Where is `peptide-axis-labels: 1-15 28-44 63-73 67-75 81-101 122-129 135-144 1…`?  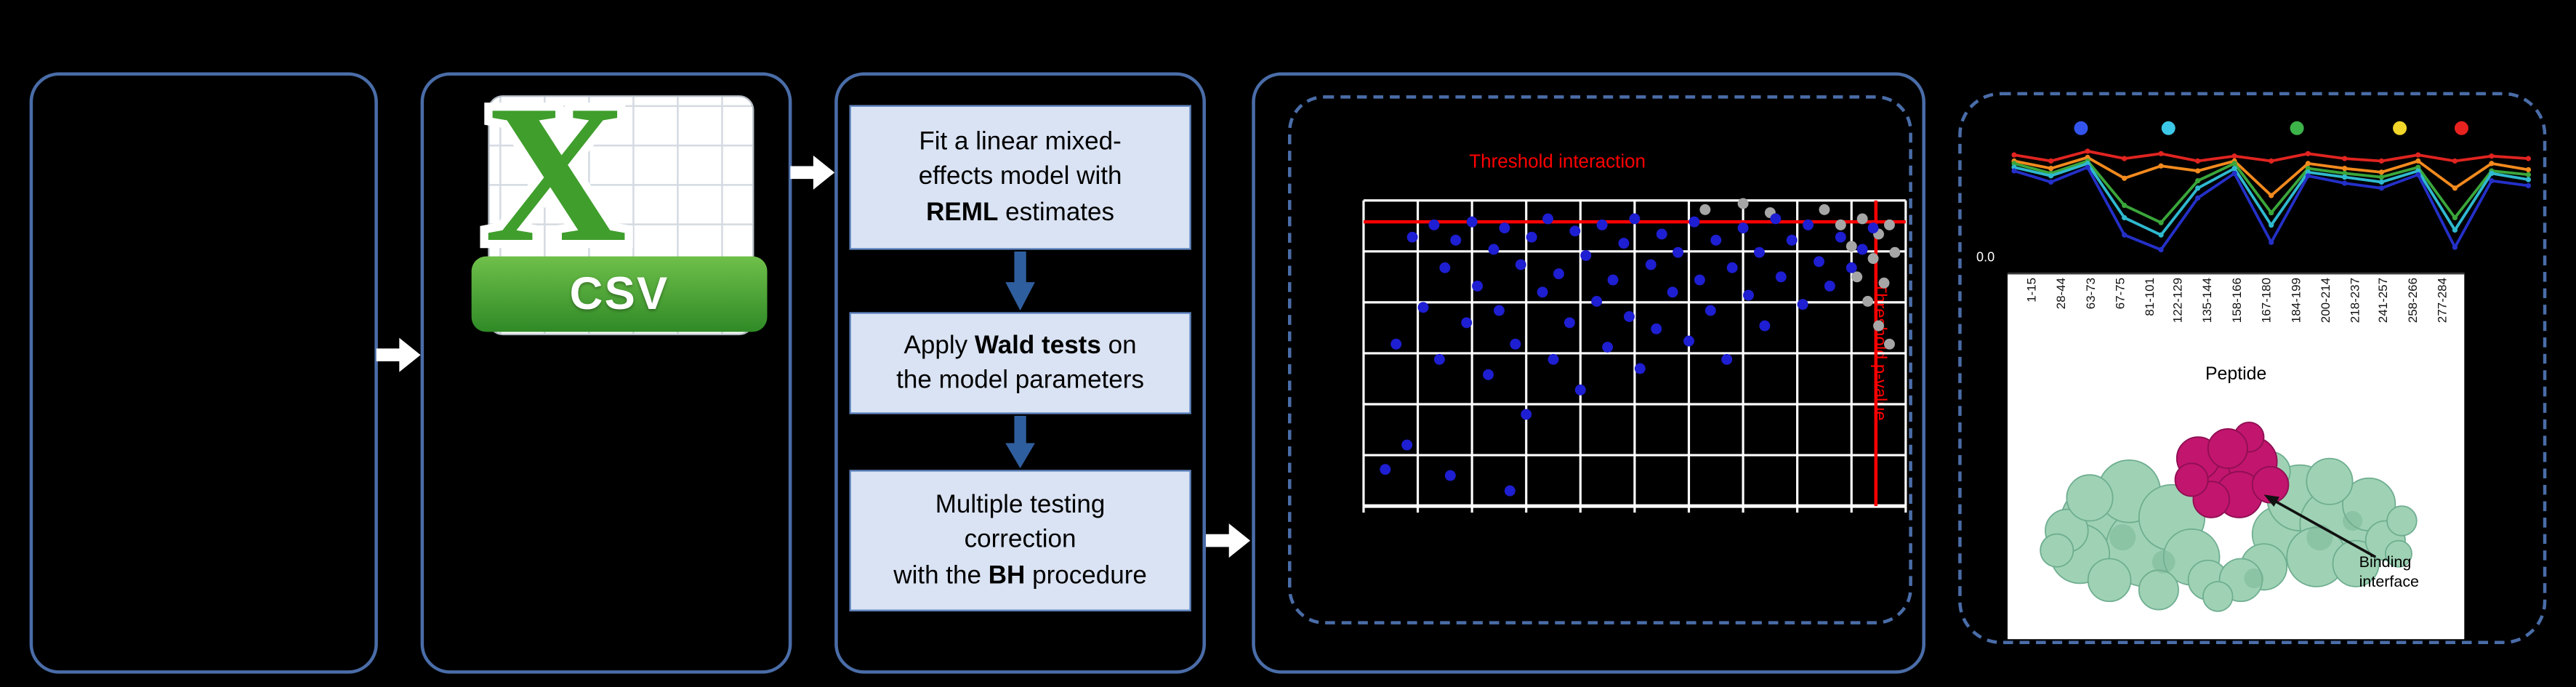 peptide-axis-labels: 1-15 28-44 63-73 67-75 81-101 122-129 135-144 1… is located at coordinates (2238, 320).